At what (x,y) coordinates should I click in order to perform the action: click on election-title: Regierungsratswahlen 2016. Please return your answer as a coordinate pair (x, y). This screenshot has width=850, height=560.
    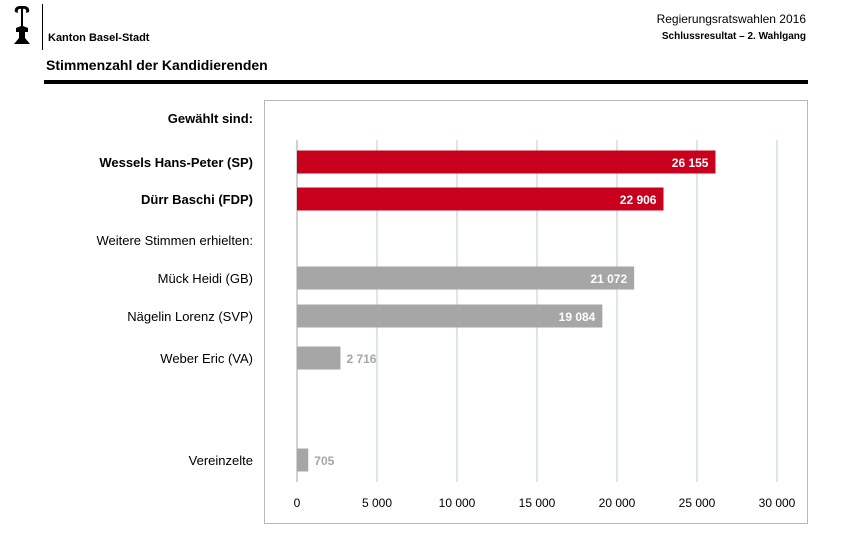
    Looking at the image, I should click on (731, 19).